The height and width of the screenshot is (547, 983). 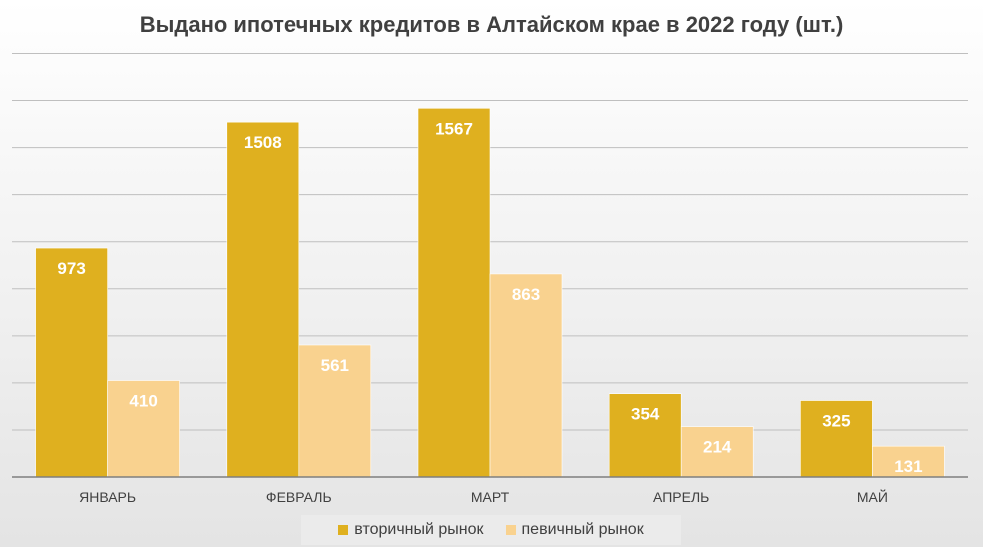 I want to click on legend-item-series-2: певичный рынок, so click(x=574, y=530).